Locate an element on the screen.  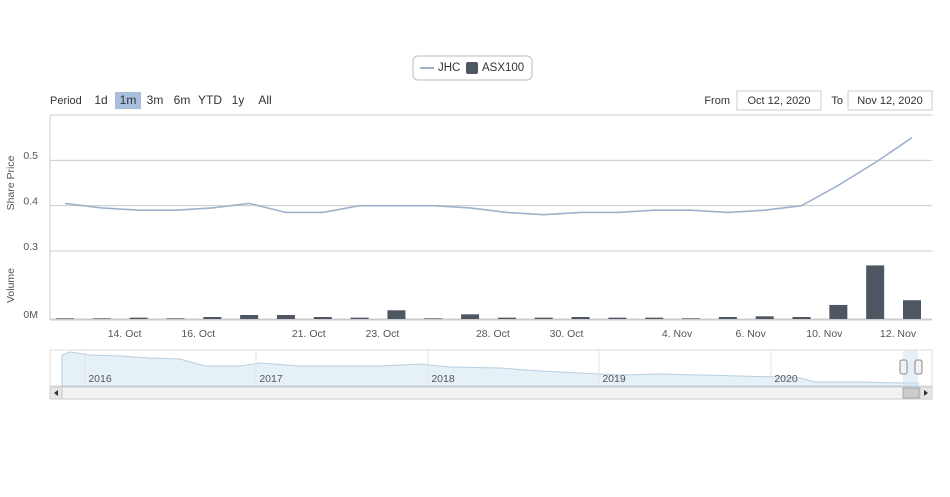
navigator-year: 2019 is located at coordinates (614, 379).